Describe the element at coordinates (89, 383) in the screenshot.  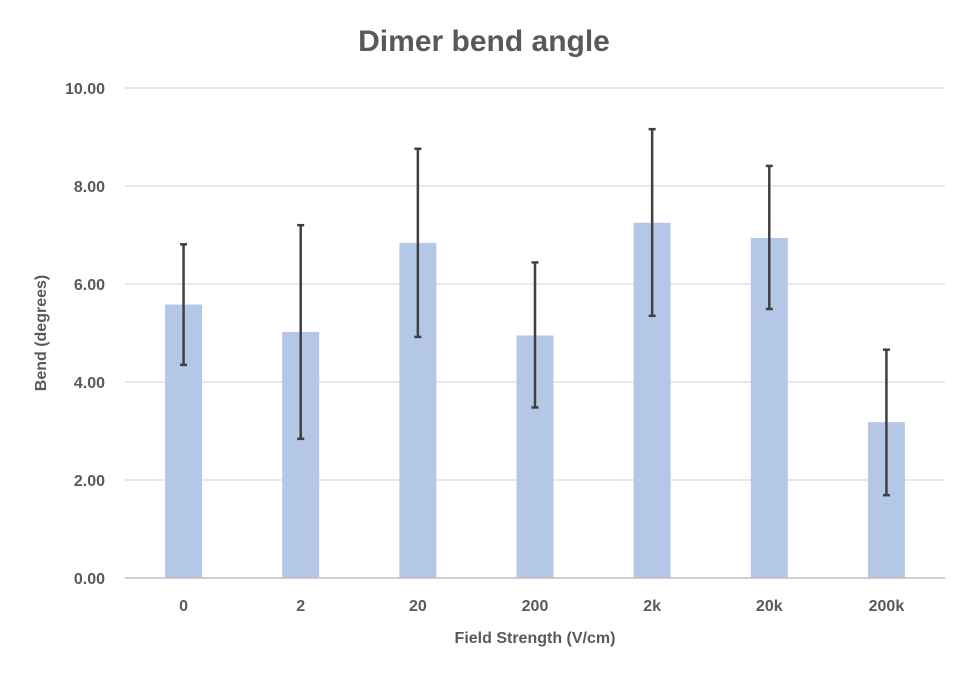
I see `y-tick-label: 4.00` at that location.